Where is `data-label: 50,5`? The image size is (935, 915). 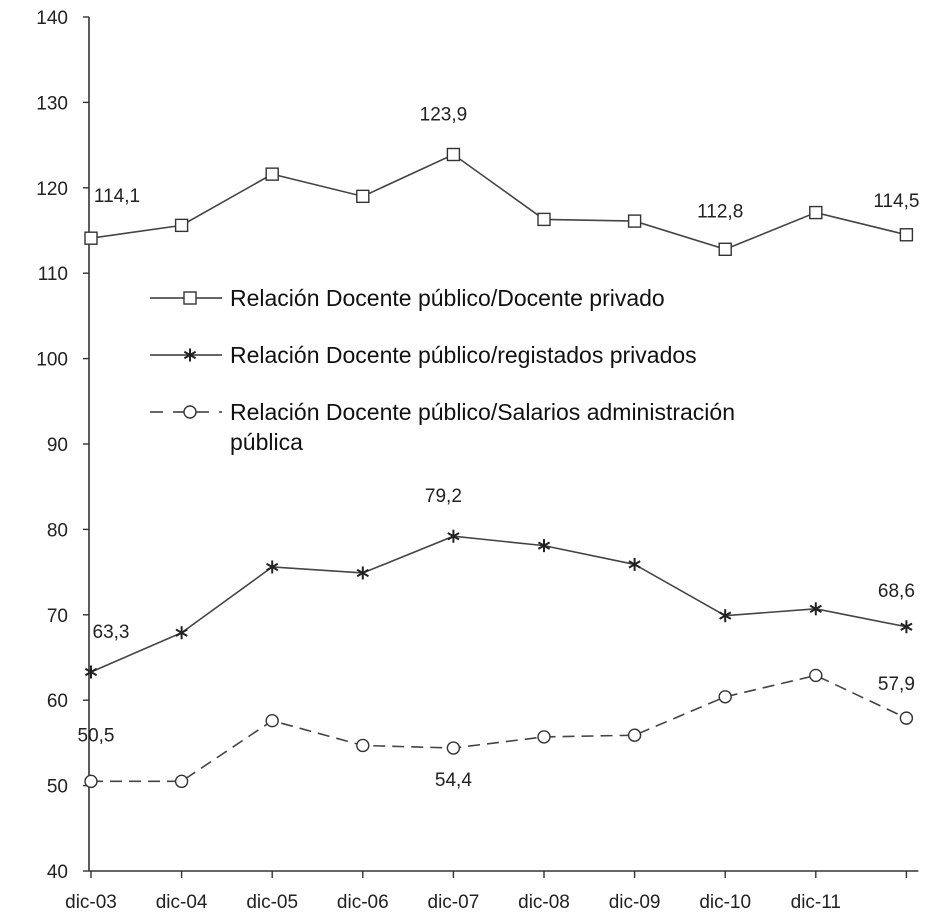 data-label: 50,5 is located at coordinates (96, 735).